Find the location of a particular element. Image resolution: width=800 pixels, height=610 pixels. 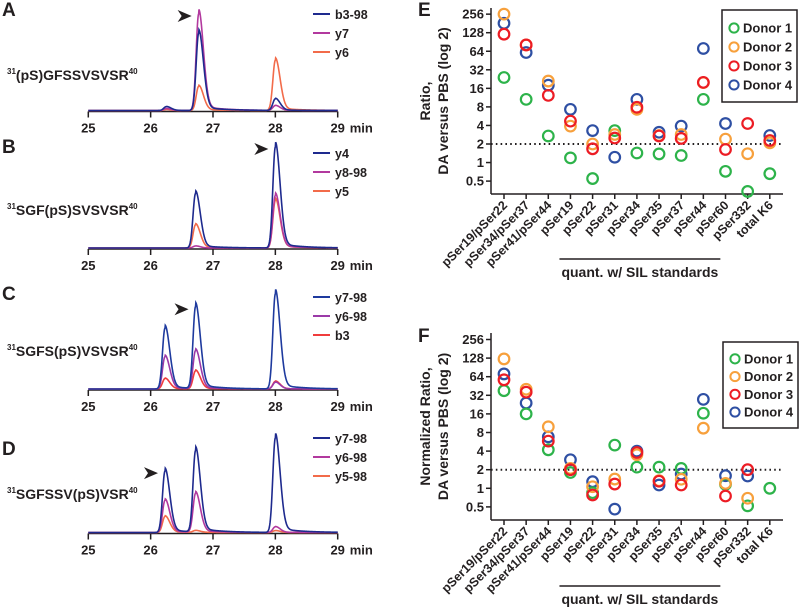

legend-box is located at coordinates (760, 385).